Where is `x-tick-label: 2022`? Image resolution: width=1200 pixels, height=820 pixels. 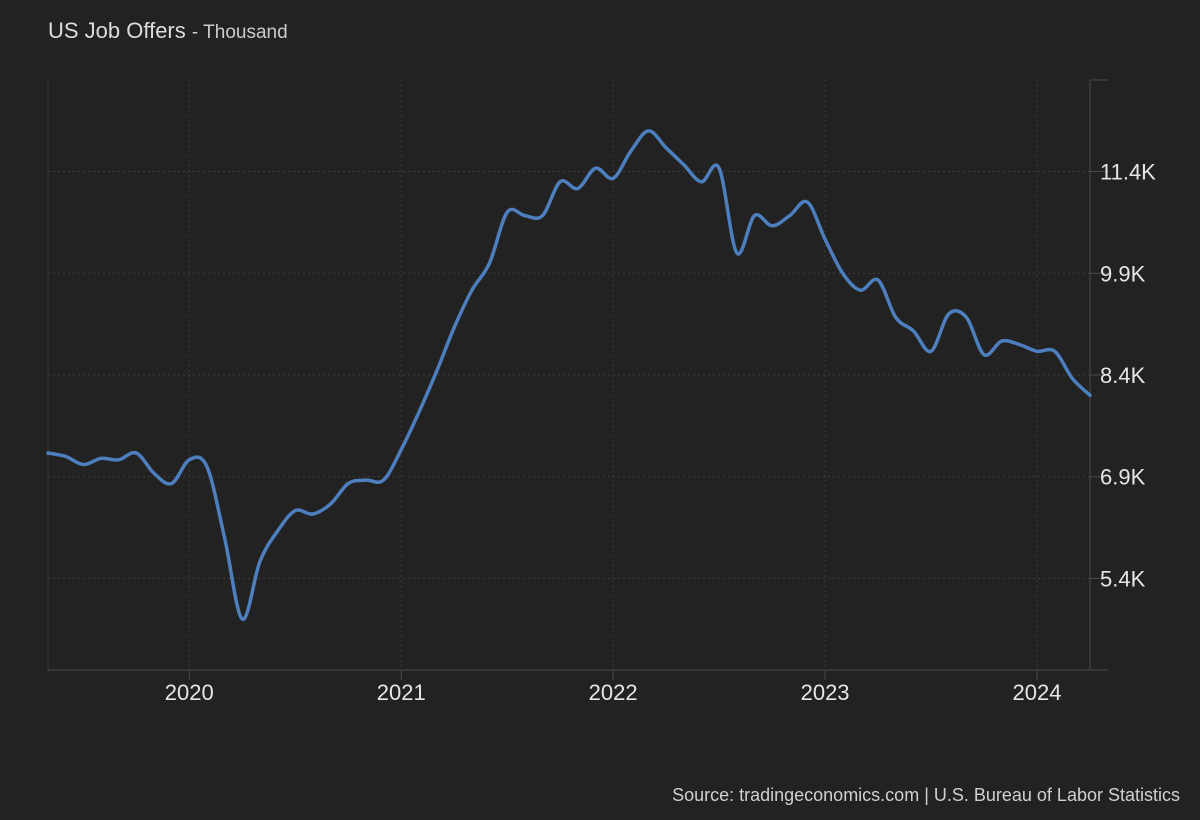
x-tick-label: 2022 is located at coordinates (613, 692).